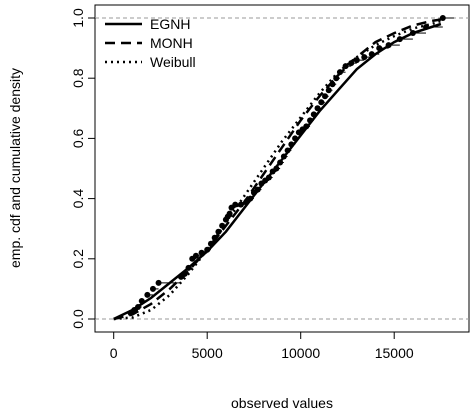  What do you see at coordinates (114, 353) in the screenshot?
I see `x-tick-label: 0` at bounding box center [114, 353].